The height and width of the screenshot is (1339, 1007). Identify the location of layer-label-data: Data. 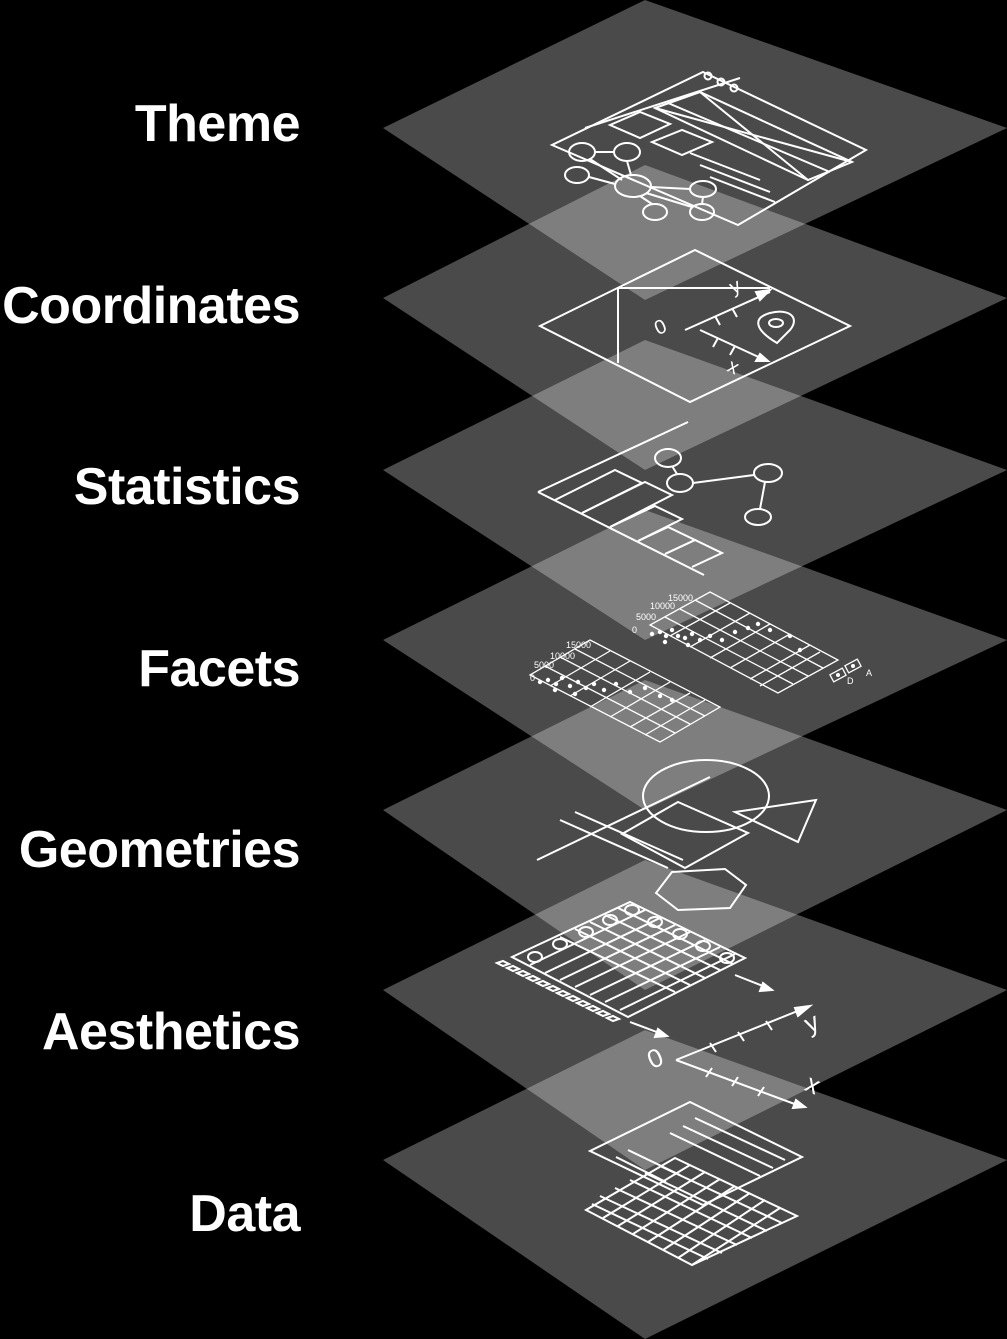
(244, 1214).